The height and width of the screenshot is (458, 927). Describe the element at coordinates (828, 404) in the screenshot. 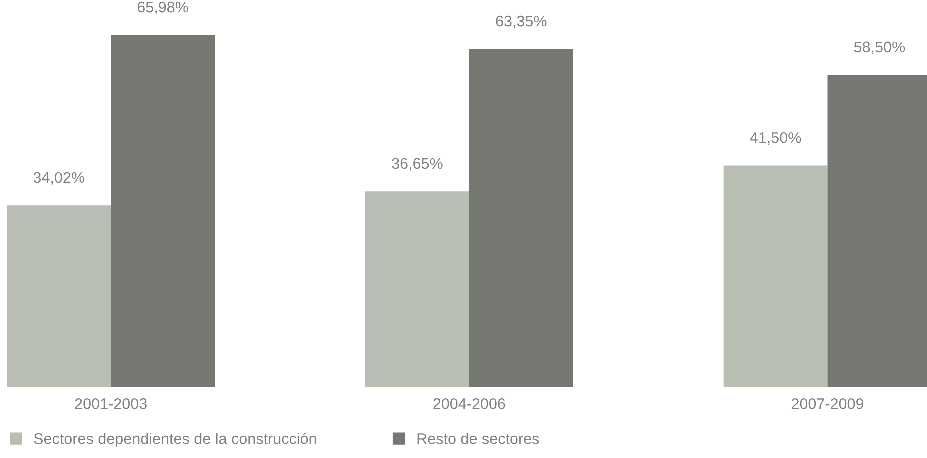

I see `x-tick-label: 2007-2009` at that location.